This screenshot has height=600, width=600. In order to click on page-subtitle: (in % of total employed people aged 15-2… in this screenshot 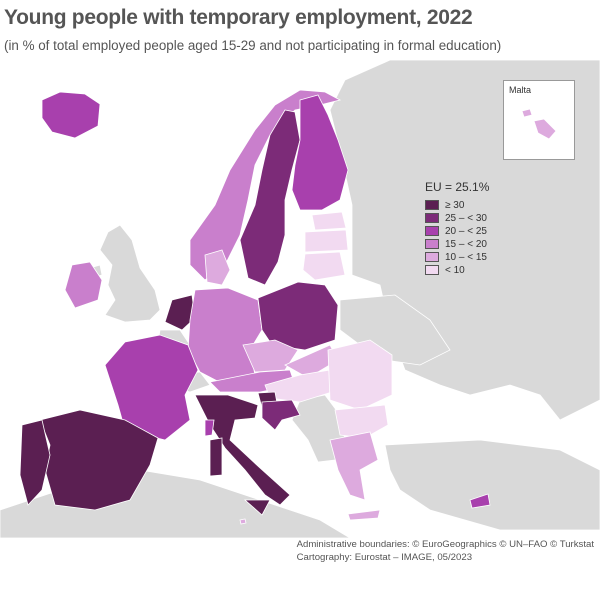, I will do `click(253, 45)`.